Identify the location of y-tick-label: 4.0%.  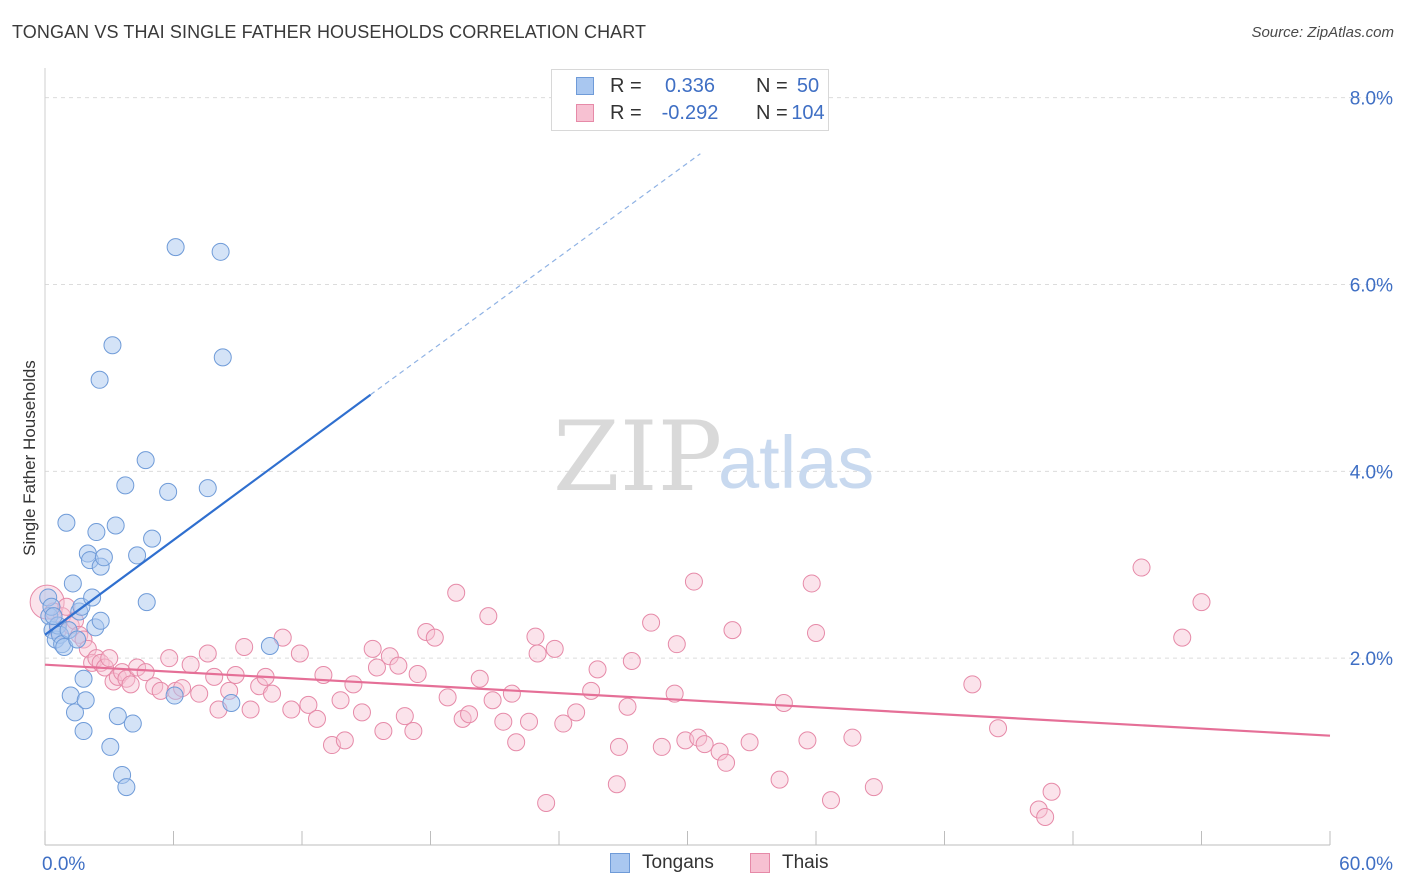
(1371, 472).